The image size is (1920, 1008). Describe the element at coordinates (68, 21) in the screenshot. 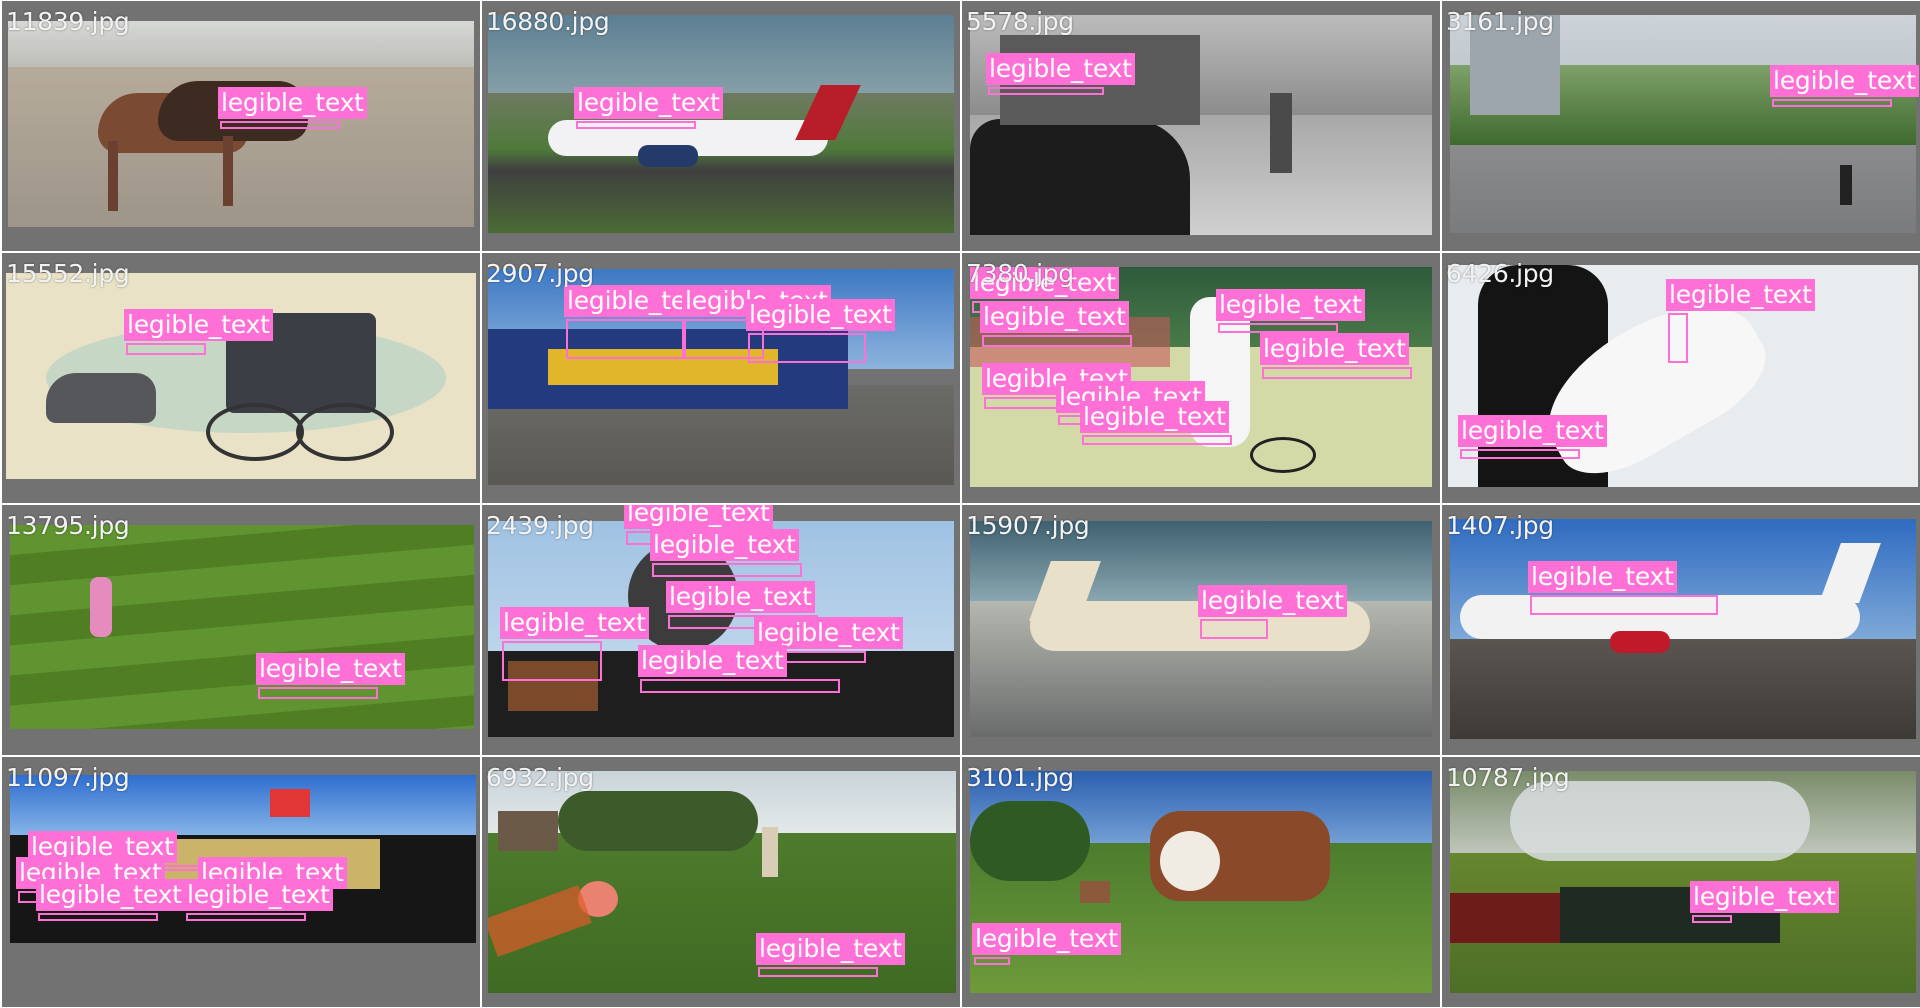

I see `filename-label: 11839.jpg` at that location.